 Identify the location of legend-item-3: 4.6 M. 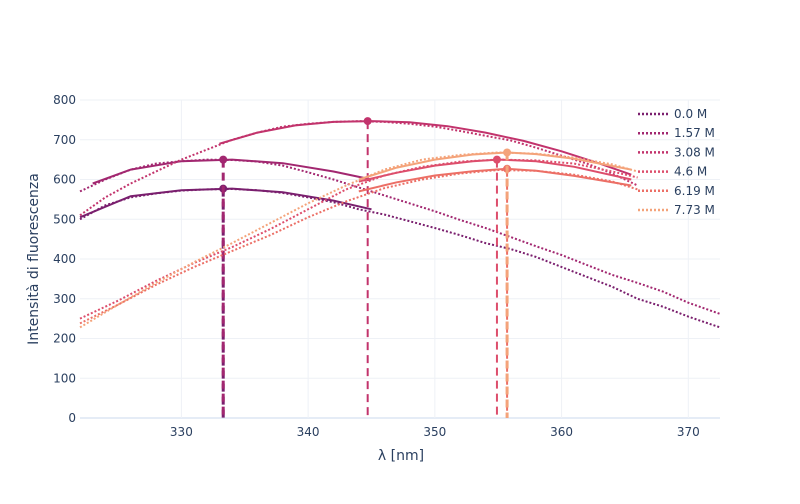
(672, 172).